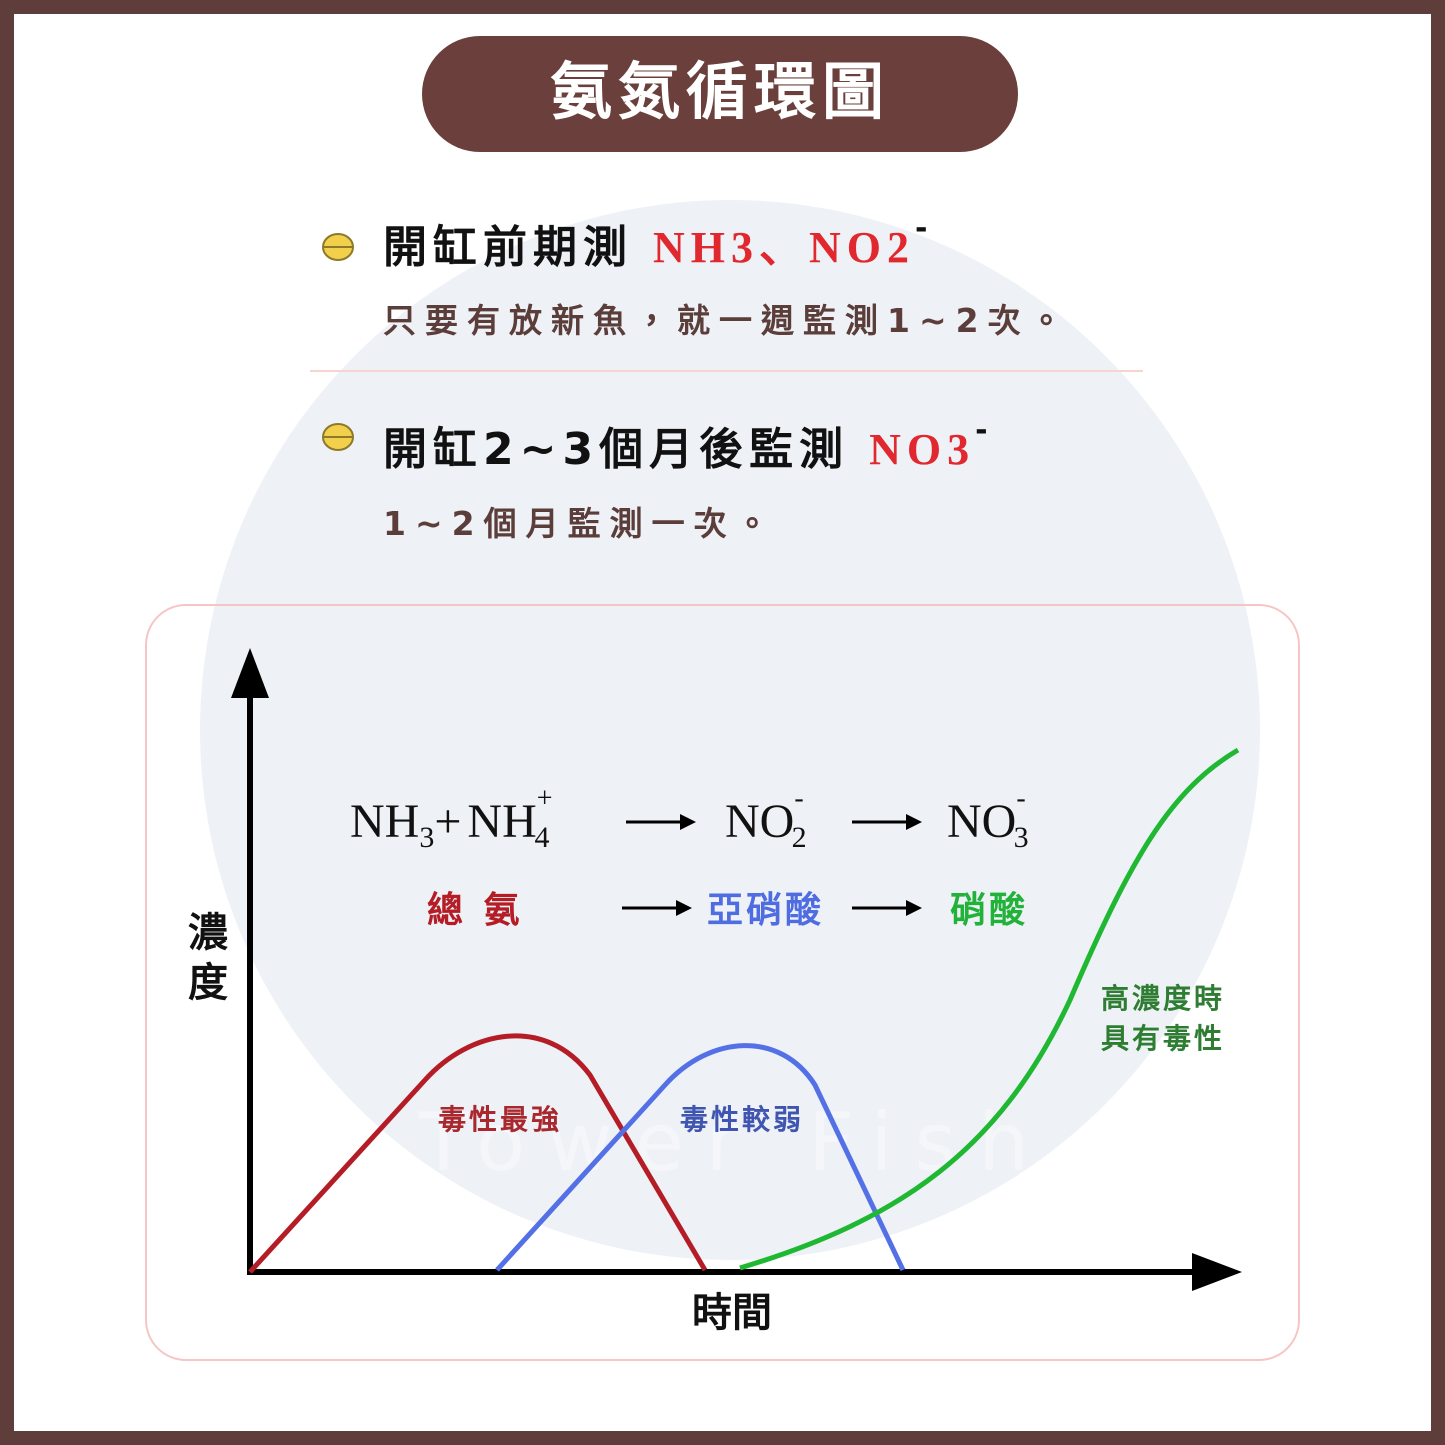 The width and height of the screenshot is (1445, 1445). What do you see at coordinates (727, 320) in the screenshot?
I see `section-body: 只要有放新魚，就一週監測1~2次。` at bounding box center [727, 320].